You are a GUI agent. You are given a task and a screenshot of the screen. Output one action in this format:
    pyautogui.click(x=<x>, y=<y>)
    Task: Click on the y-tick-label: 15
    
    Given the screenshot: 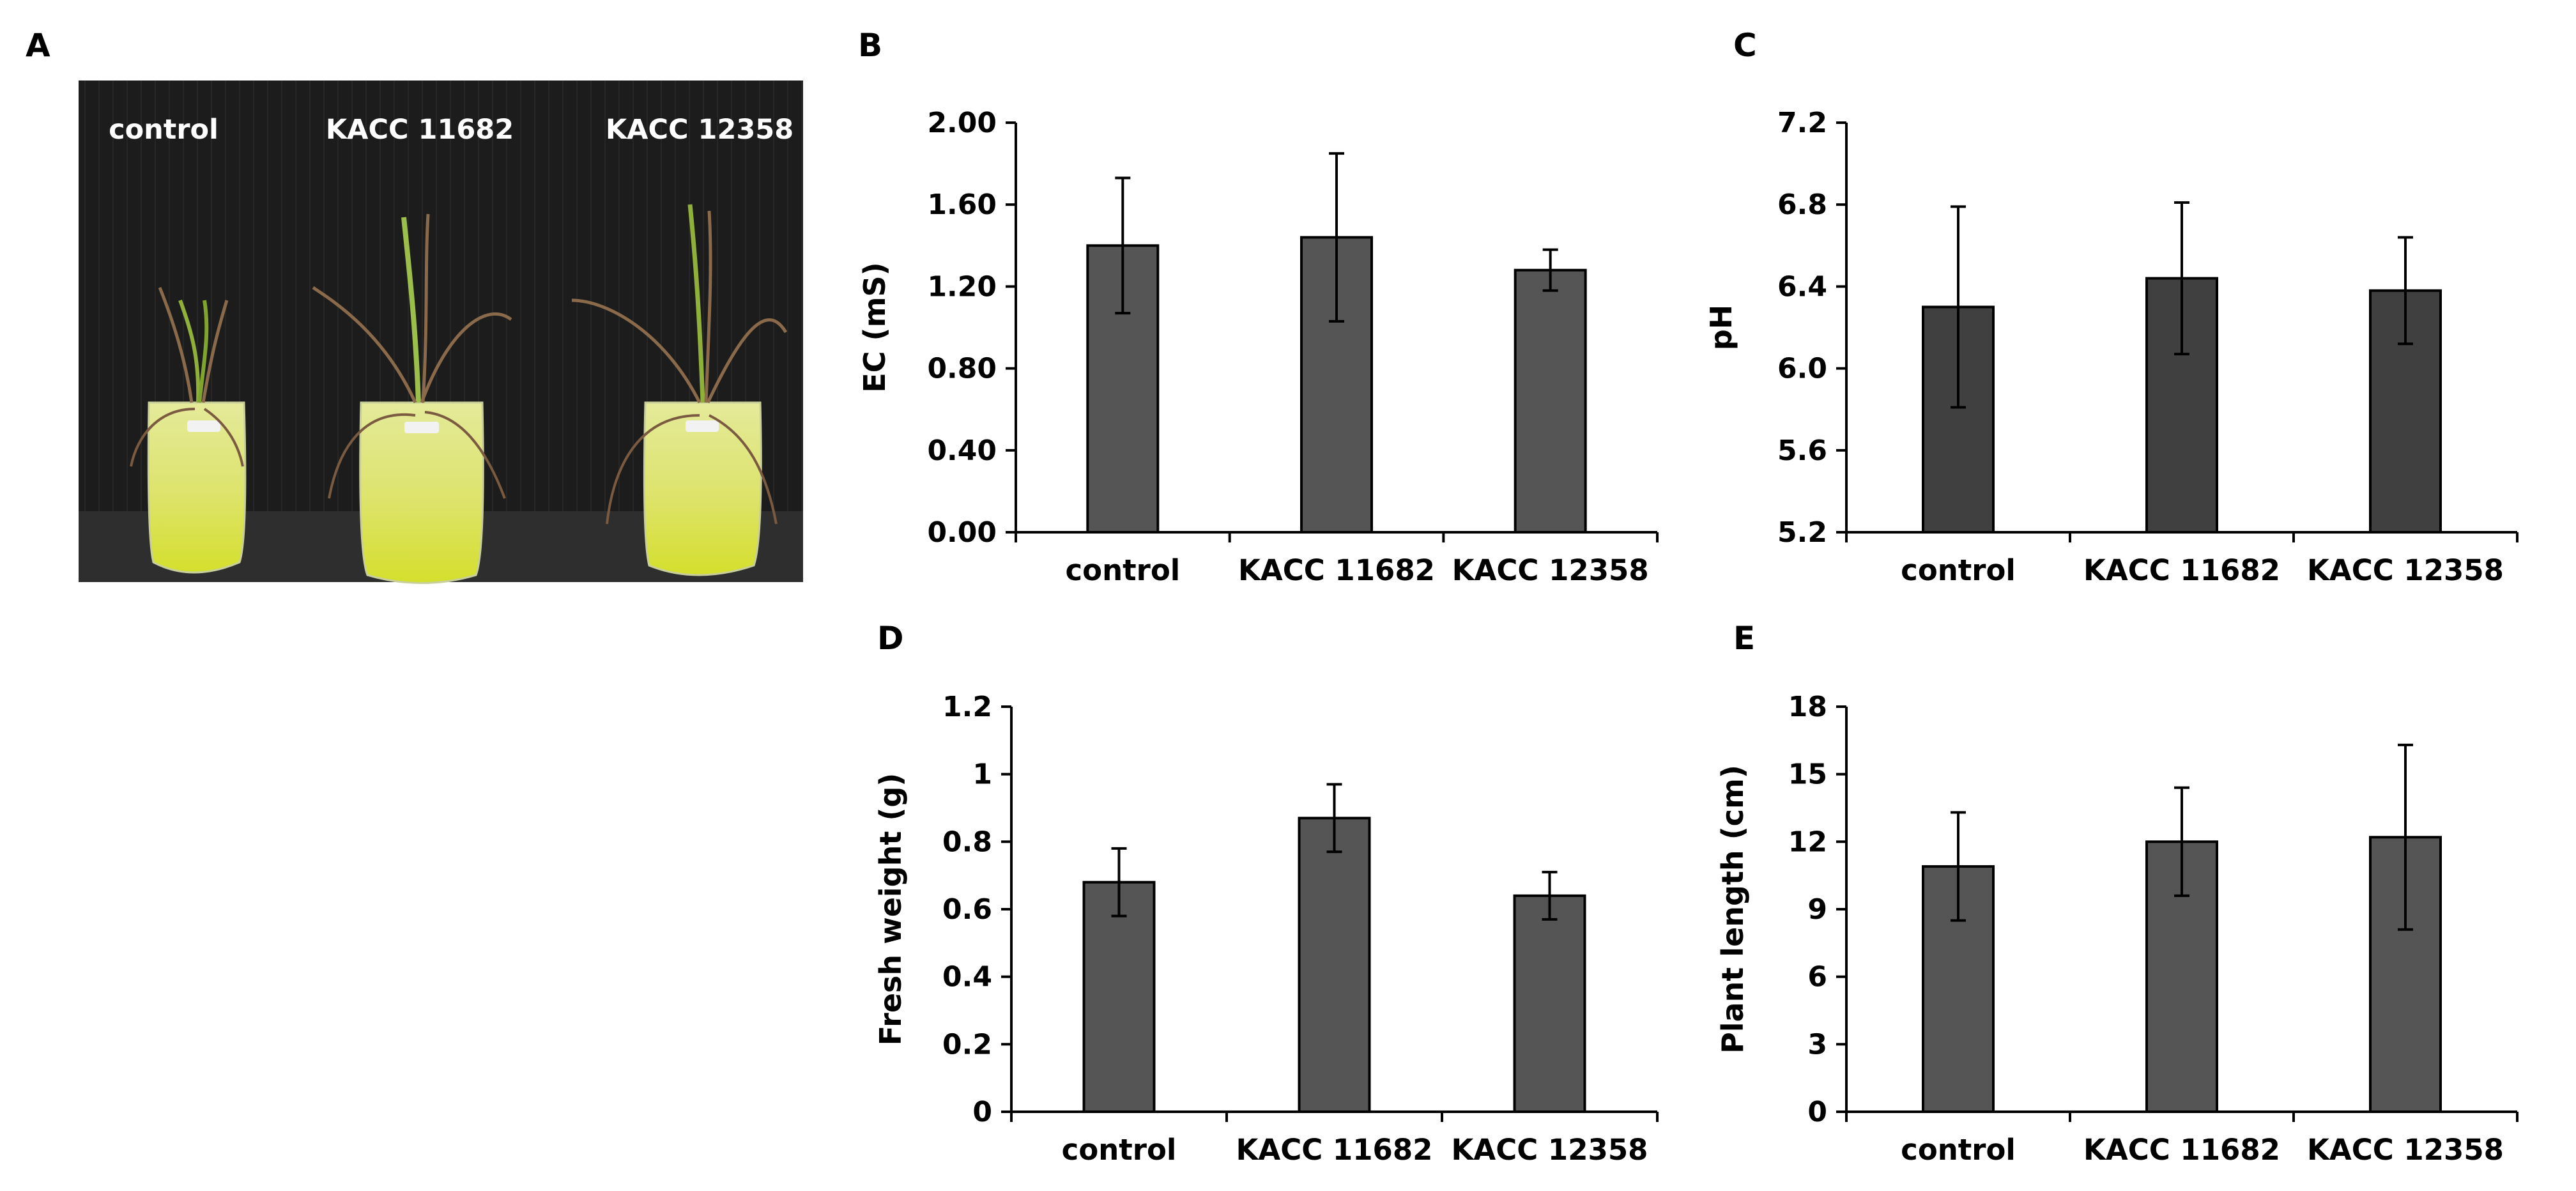 What is the action you would take?
    pyautogui.click(x=1807, y=774)
    